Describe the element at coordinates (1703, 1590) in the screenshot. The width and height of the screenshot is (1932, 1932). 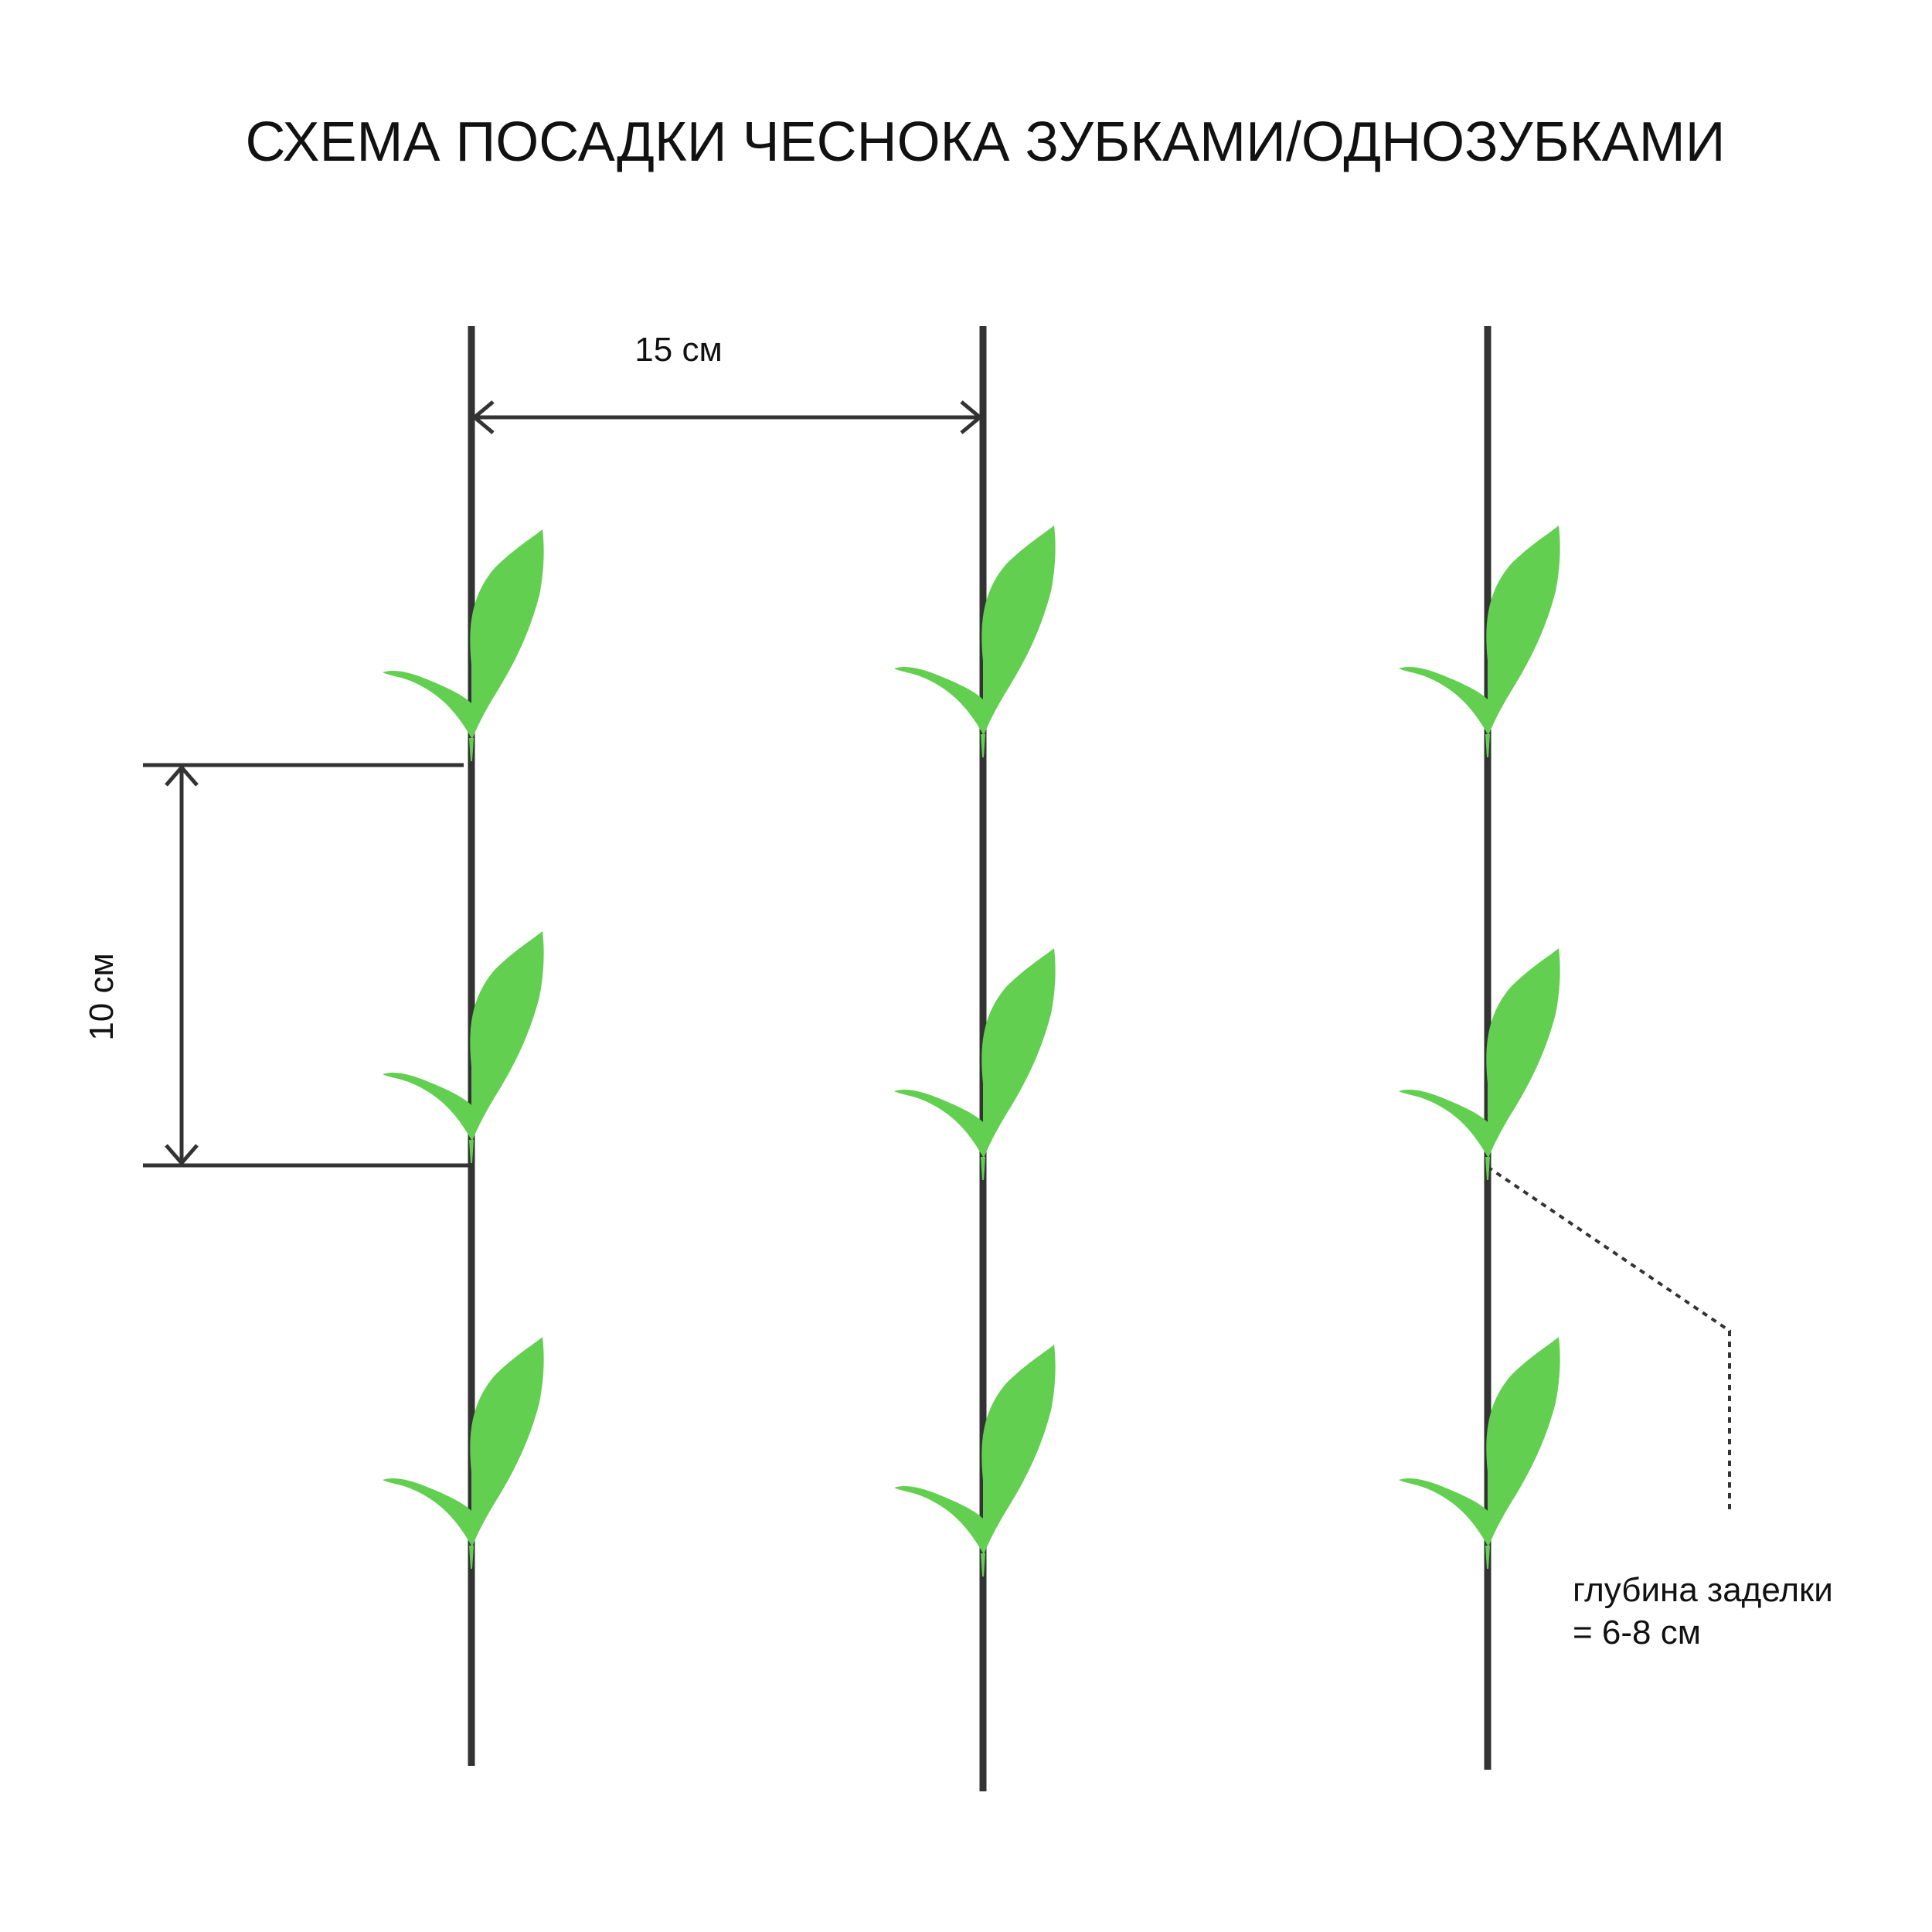
I see `depth-label-line1: глубина заделки` at that location.